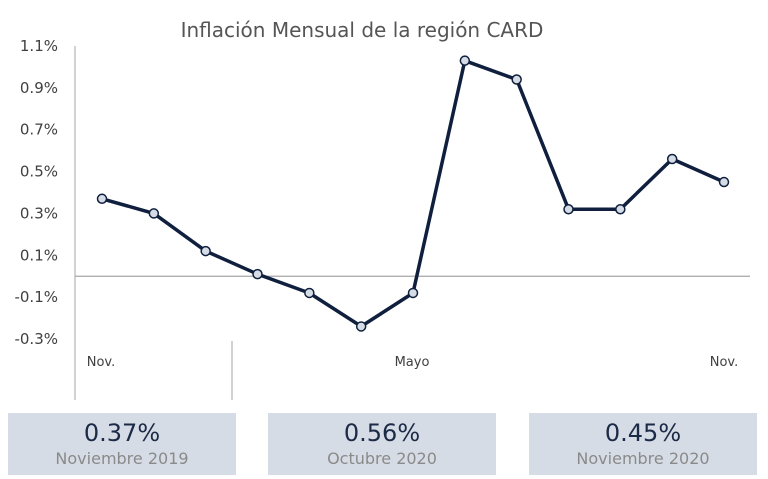  I want to click on summary-label: Octubre 2020, so click(382, 458).